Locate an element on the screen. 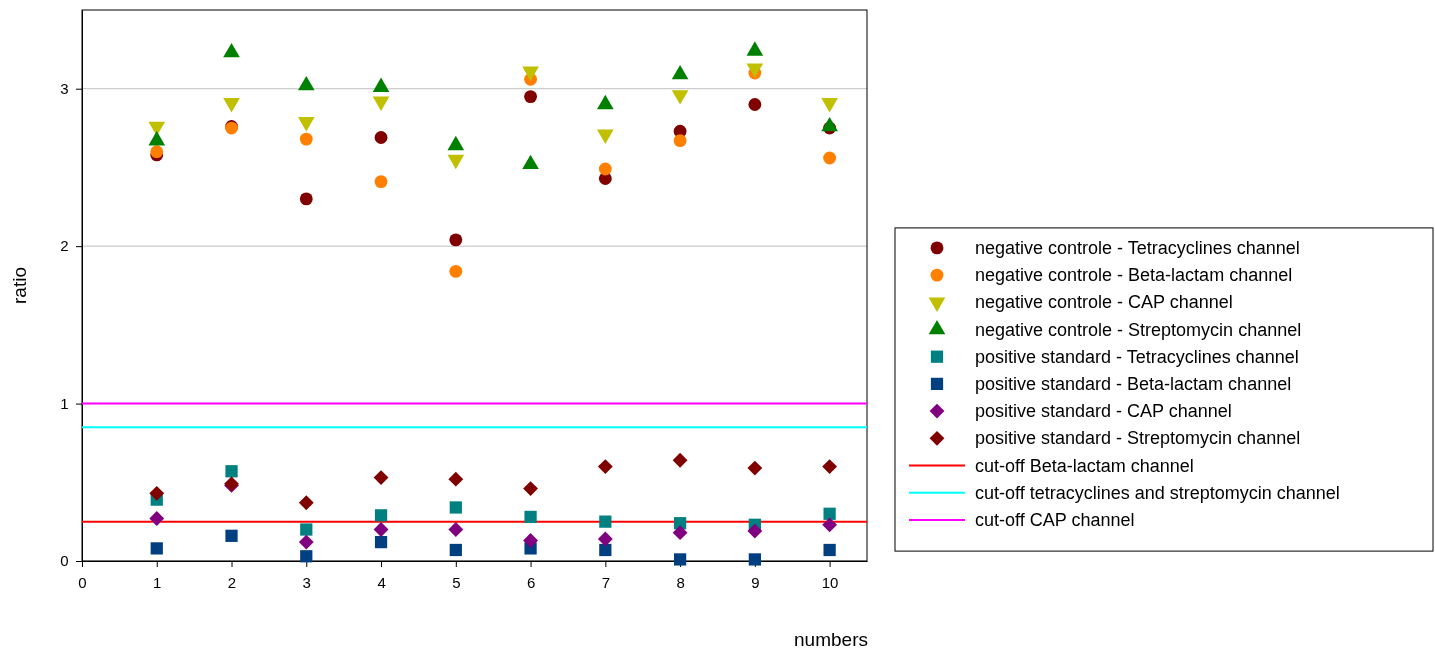 The width and height of the screenshot is (1435, 650). x-tick-label: 1 is located at coordinates (157, 582).